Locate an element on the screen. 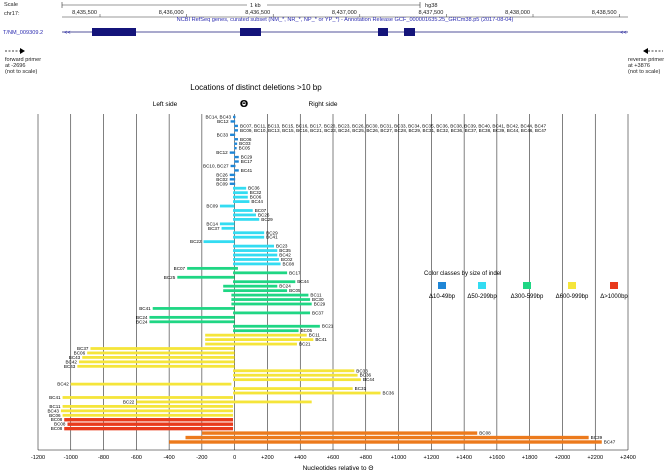  gene-label: T/NM_009309.2 is located at coordinates (23, 33).